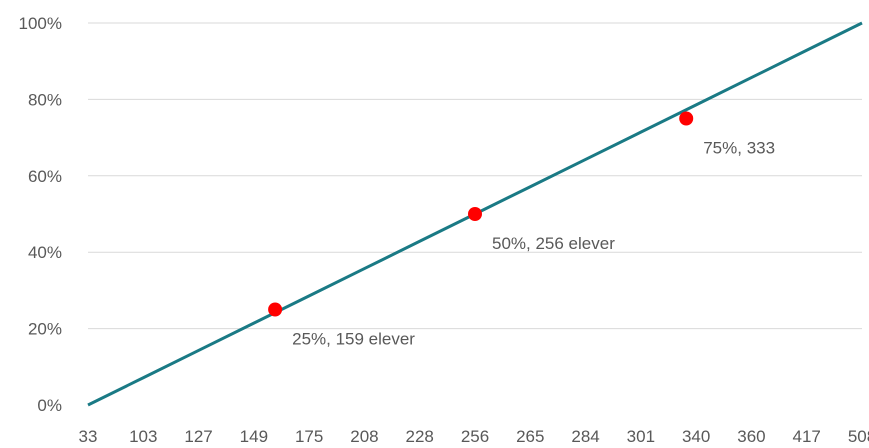 The width and height of the screenshot is (869, 448). What do you see at coordinates (858, 436) in the screenshot?
I see `x-tick-label: 508` at bounding box center [858, 436].